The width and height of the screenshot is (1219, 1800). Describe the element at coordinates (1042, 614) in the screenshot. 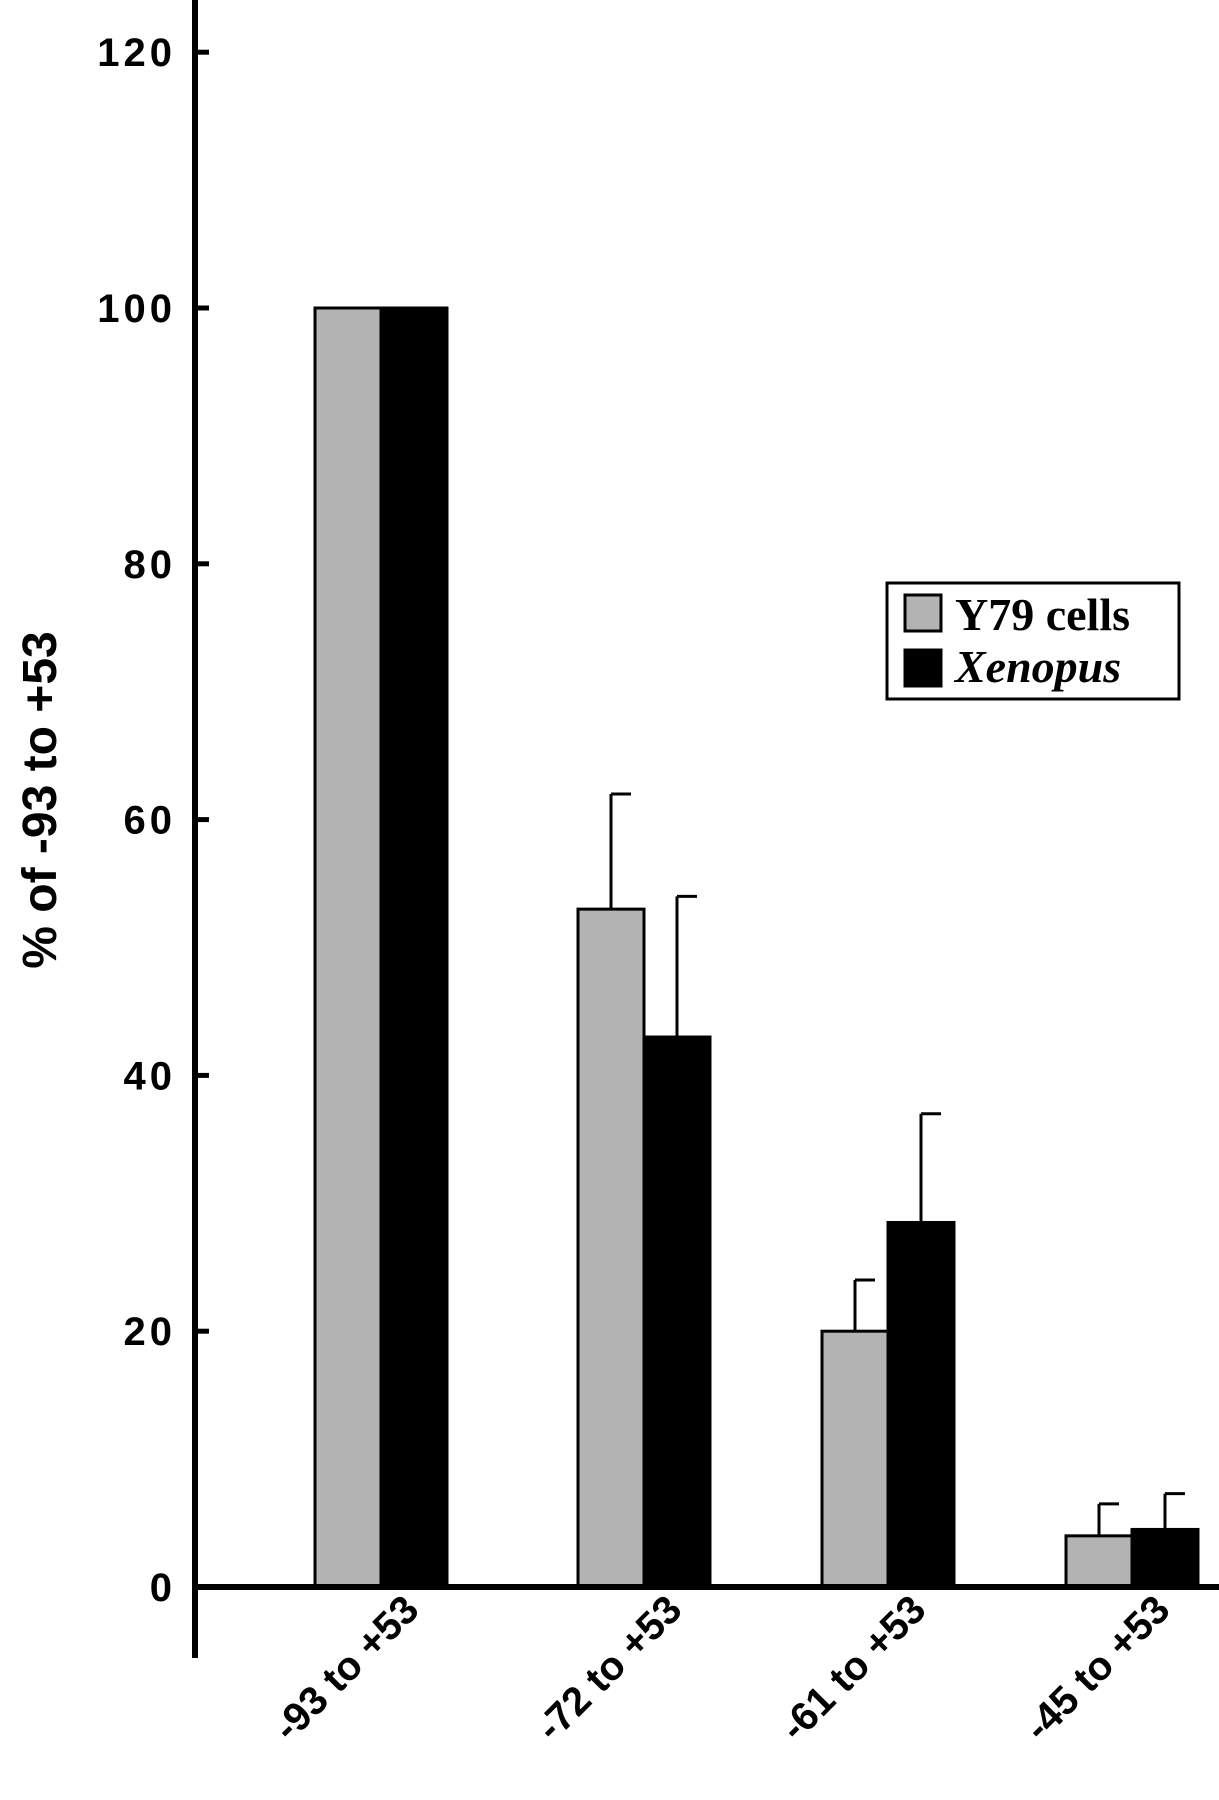

I see `legend-label-y79: Y79 cells` at that location.